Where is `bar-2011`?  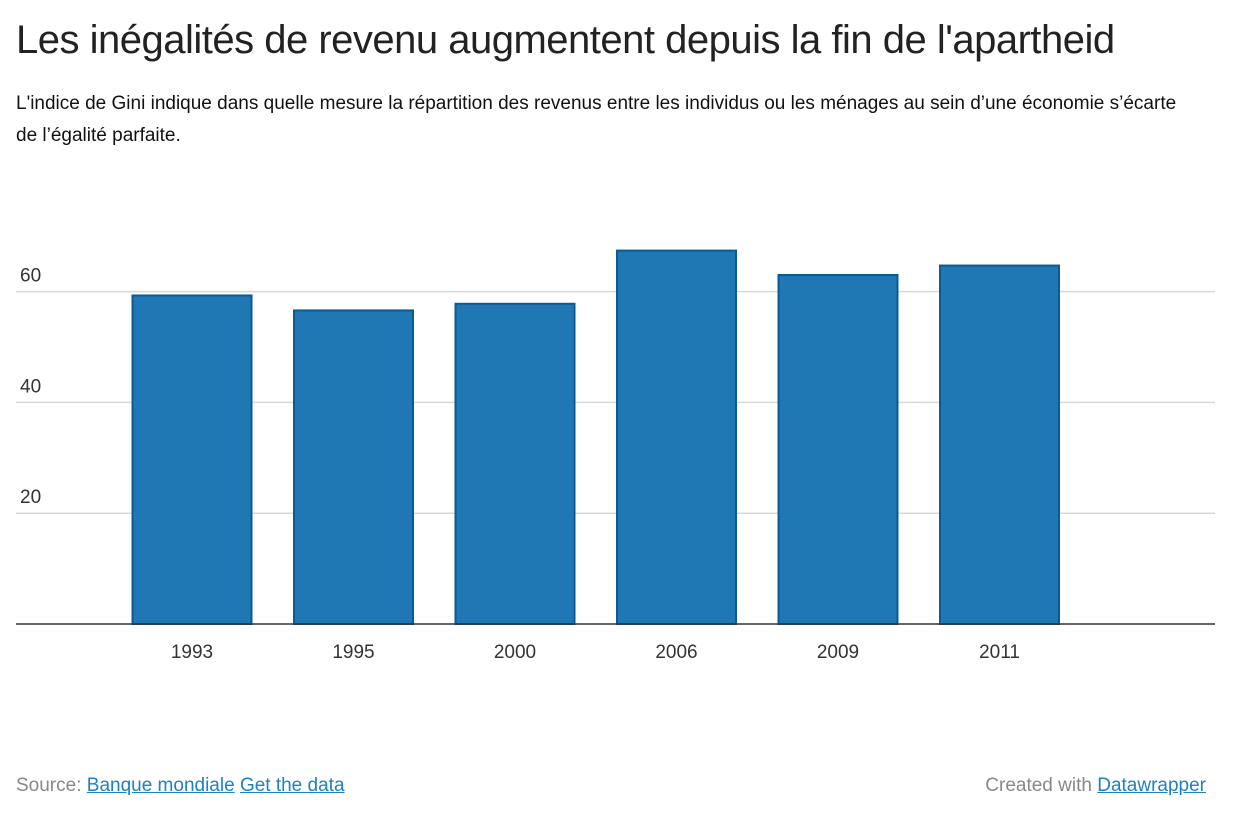 bar-2011 is located at coordinates (999, 444).